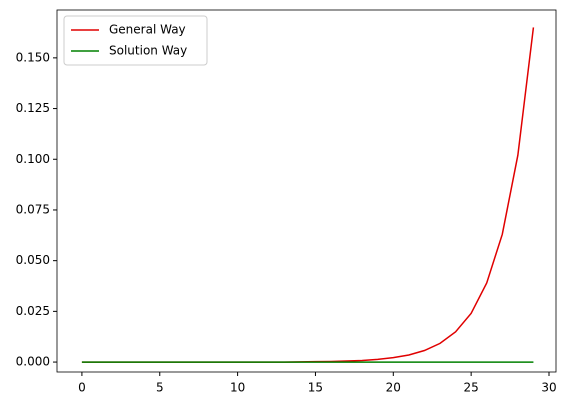 This screenshot has height=413, width=566. Describe the element at coordinates (82, 388) in the screenshot. I see `x-tick-label: 0` at that location.